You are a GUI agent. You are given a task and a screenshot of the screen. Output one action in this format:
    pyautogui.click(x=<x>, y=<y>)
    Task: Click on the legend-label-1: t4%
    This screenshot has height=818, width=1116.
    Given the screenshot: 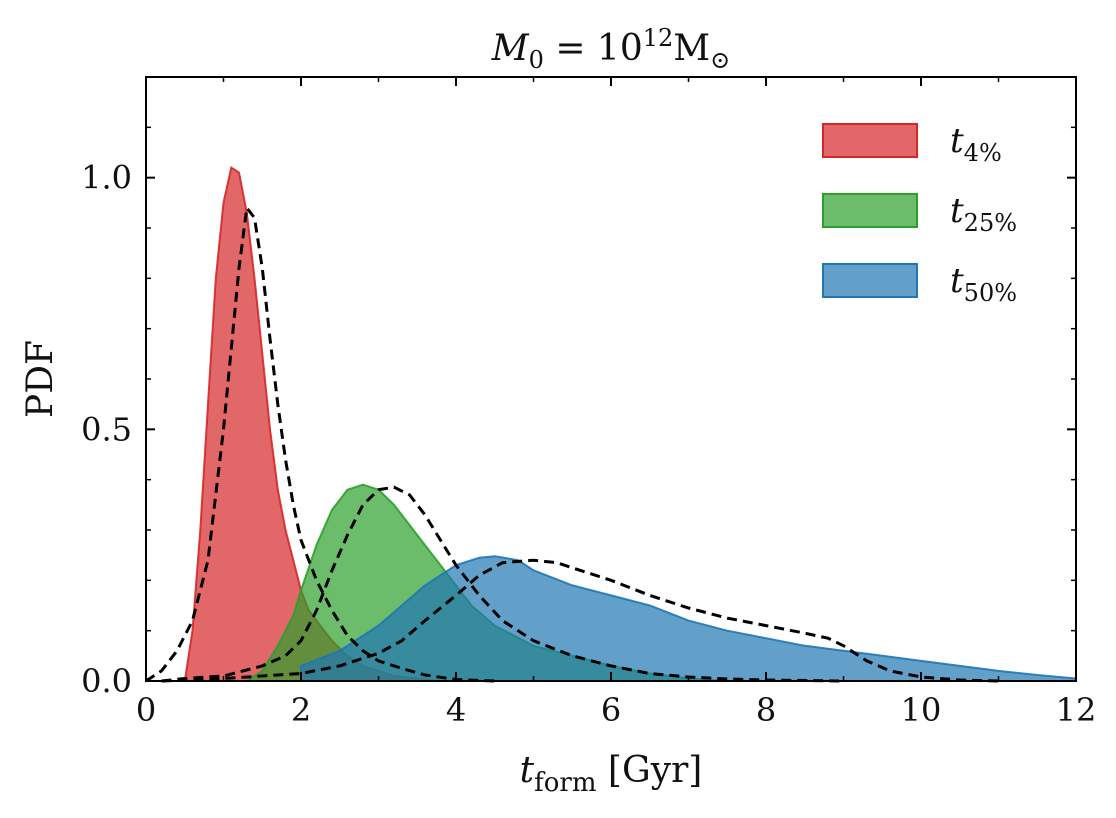 What is the action you would take?
    pyautogui.click(x=976, y=144)
    